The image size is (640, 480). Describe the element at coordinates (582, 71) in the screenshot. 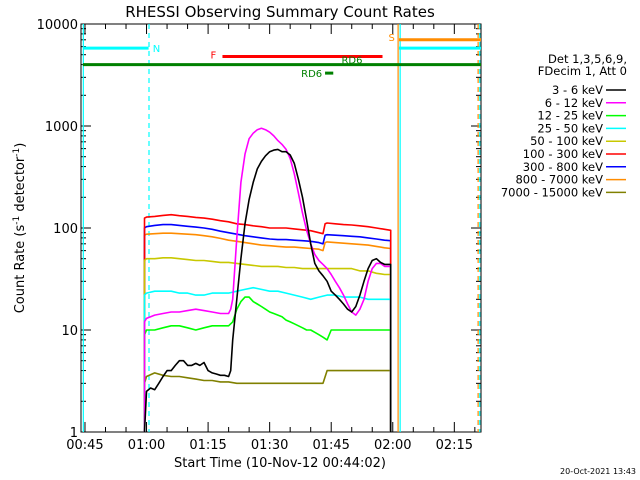

I see `legend-header-line: FDecim 1, Att 0` at that location.